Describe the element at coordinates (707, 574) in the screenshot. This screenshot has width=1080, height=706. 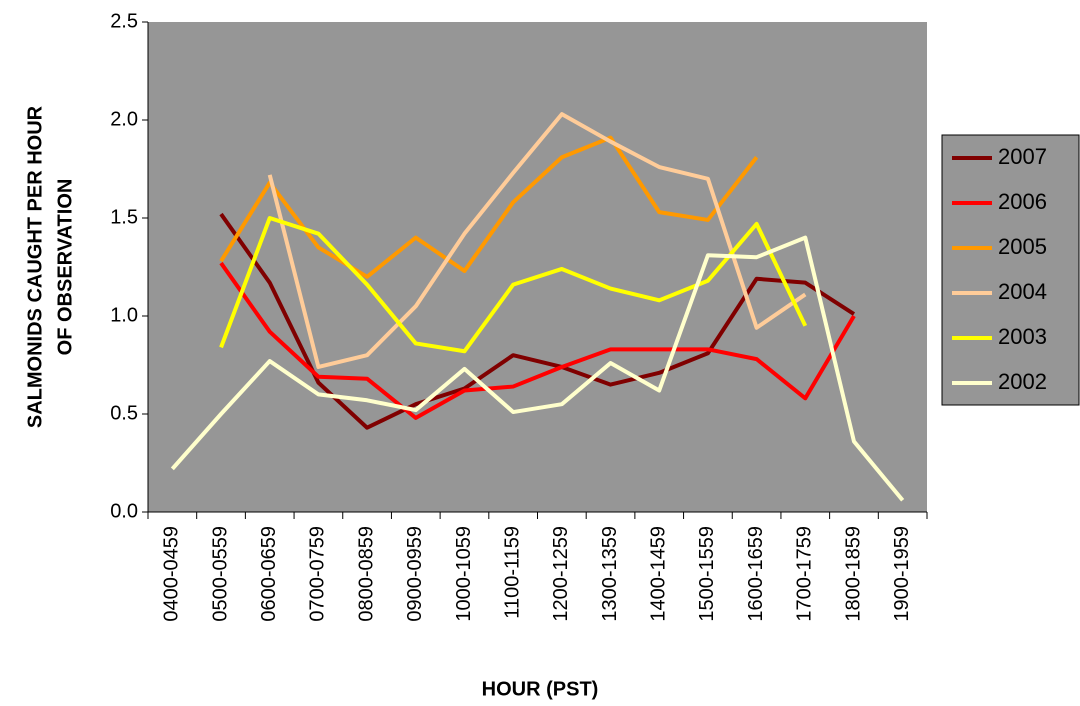
I see `x-tick-label: 1500-1559` at that location.